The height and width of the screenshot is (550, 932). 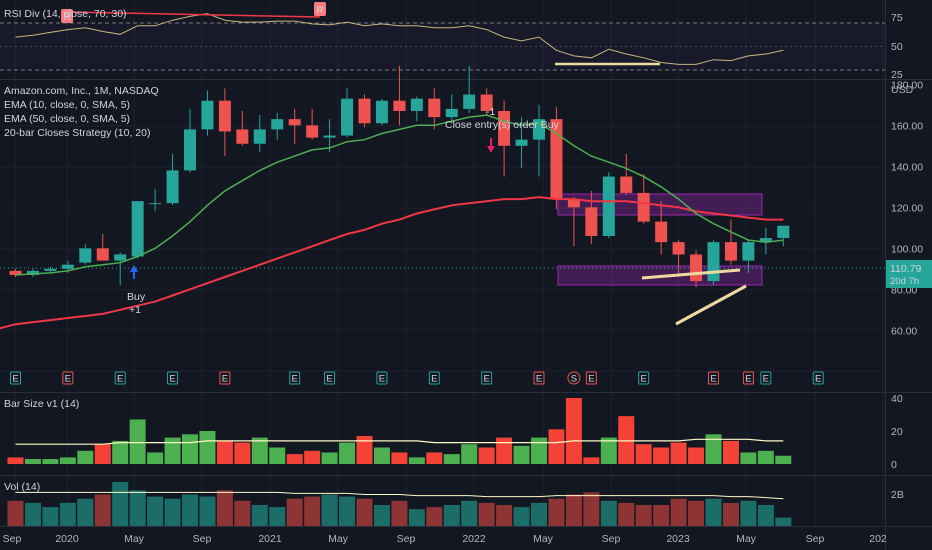 What do you see at coordinates (67, 119) in the screenshot?
I see `indicator-ema50-label: EMA (50, close, 0, SMA, 5)` at bounding box center [67, 119].